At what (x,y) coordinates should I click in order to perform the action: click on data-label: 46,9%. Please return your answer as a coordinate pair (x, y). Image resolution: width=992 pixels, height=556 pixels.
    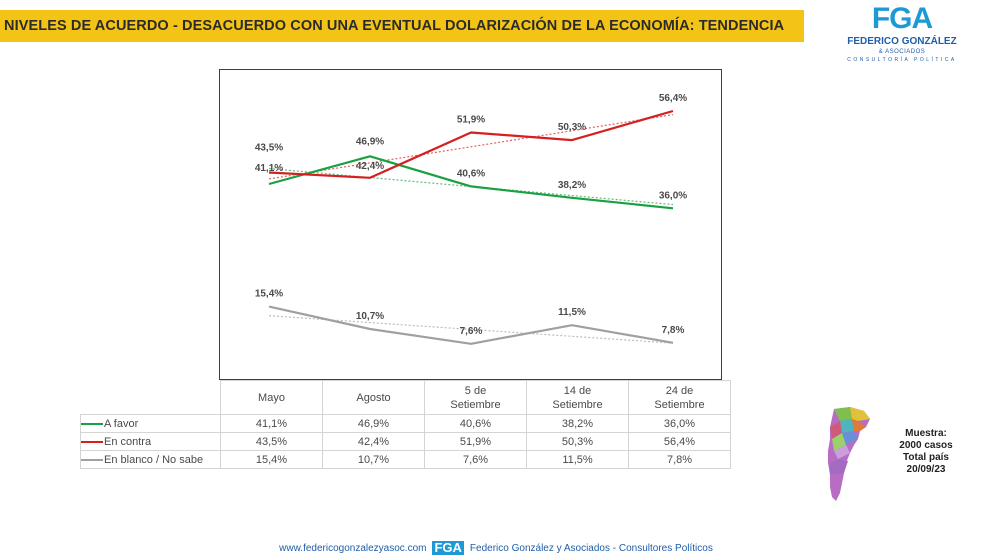
    Looking at the image, I should click on (370, 141).